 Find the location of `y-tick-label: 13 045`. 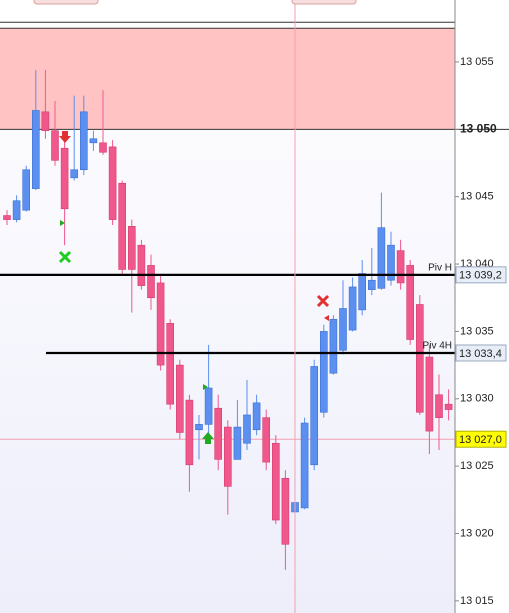

y-tick-label: 13 045 is located at coordinates (477, 197).